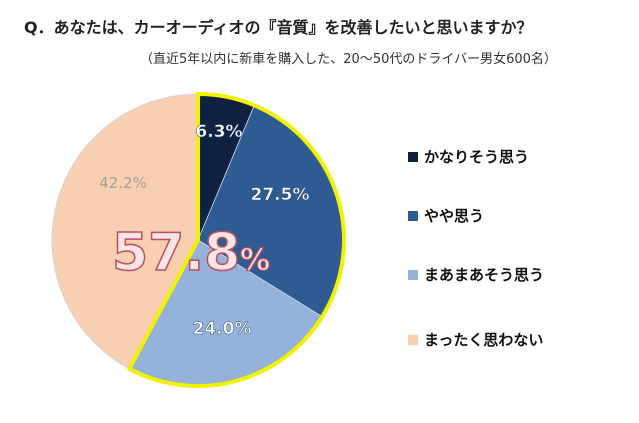 This screenshot has height=423, width=639. What do you see at coordinates (278, 27) in the screenshot?
I see `chart-title: Q．あなたは、カーオーディオの『音質』を改善したいと思いますか？` at bounding box center [278, 27].